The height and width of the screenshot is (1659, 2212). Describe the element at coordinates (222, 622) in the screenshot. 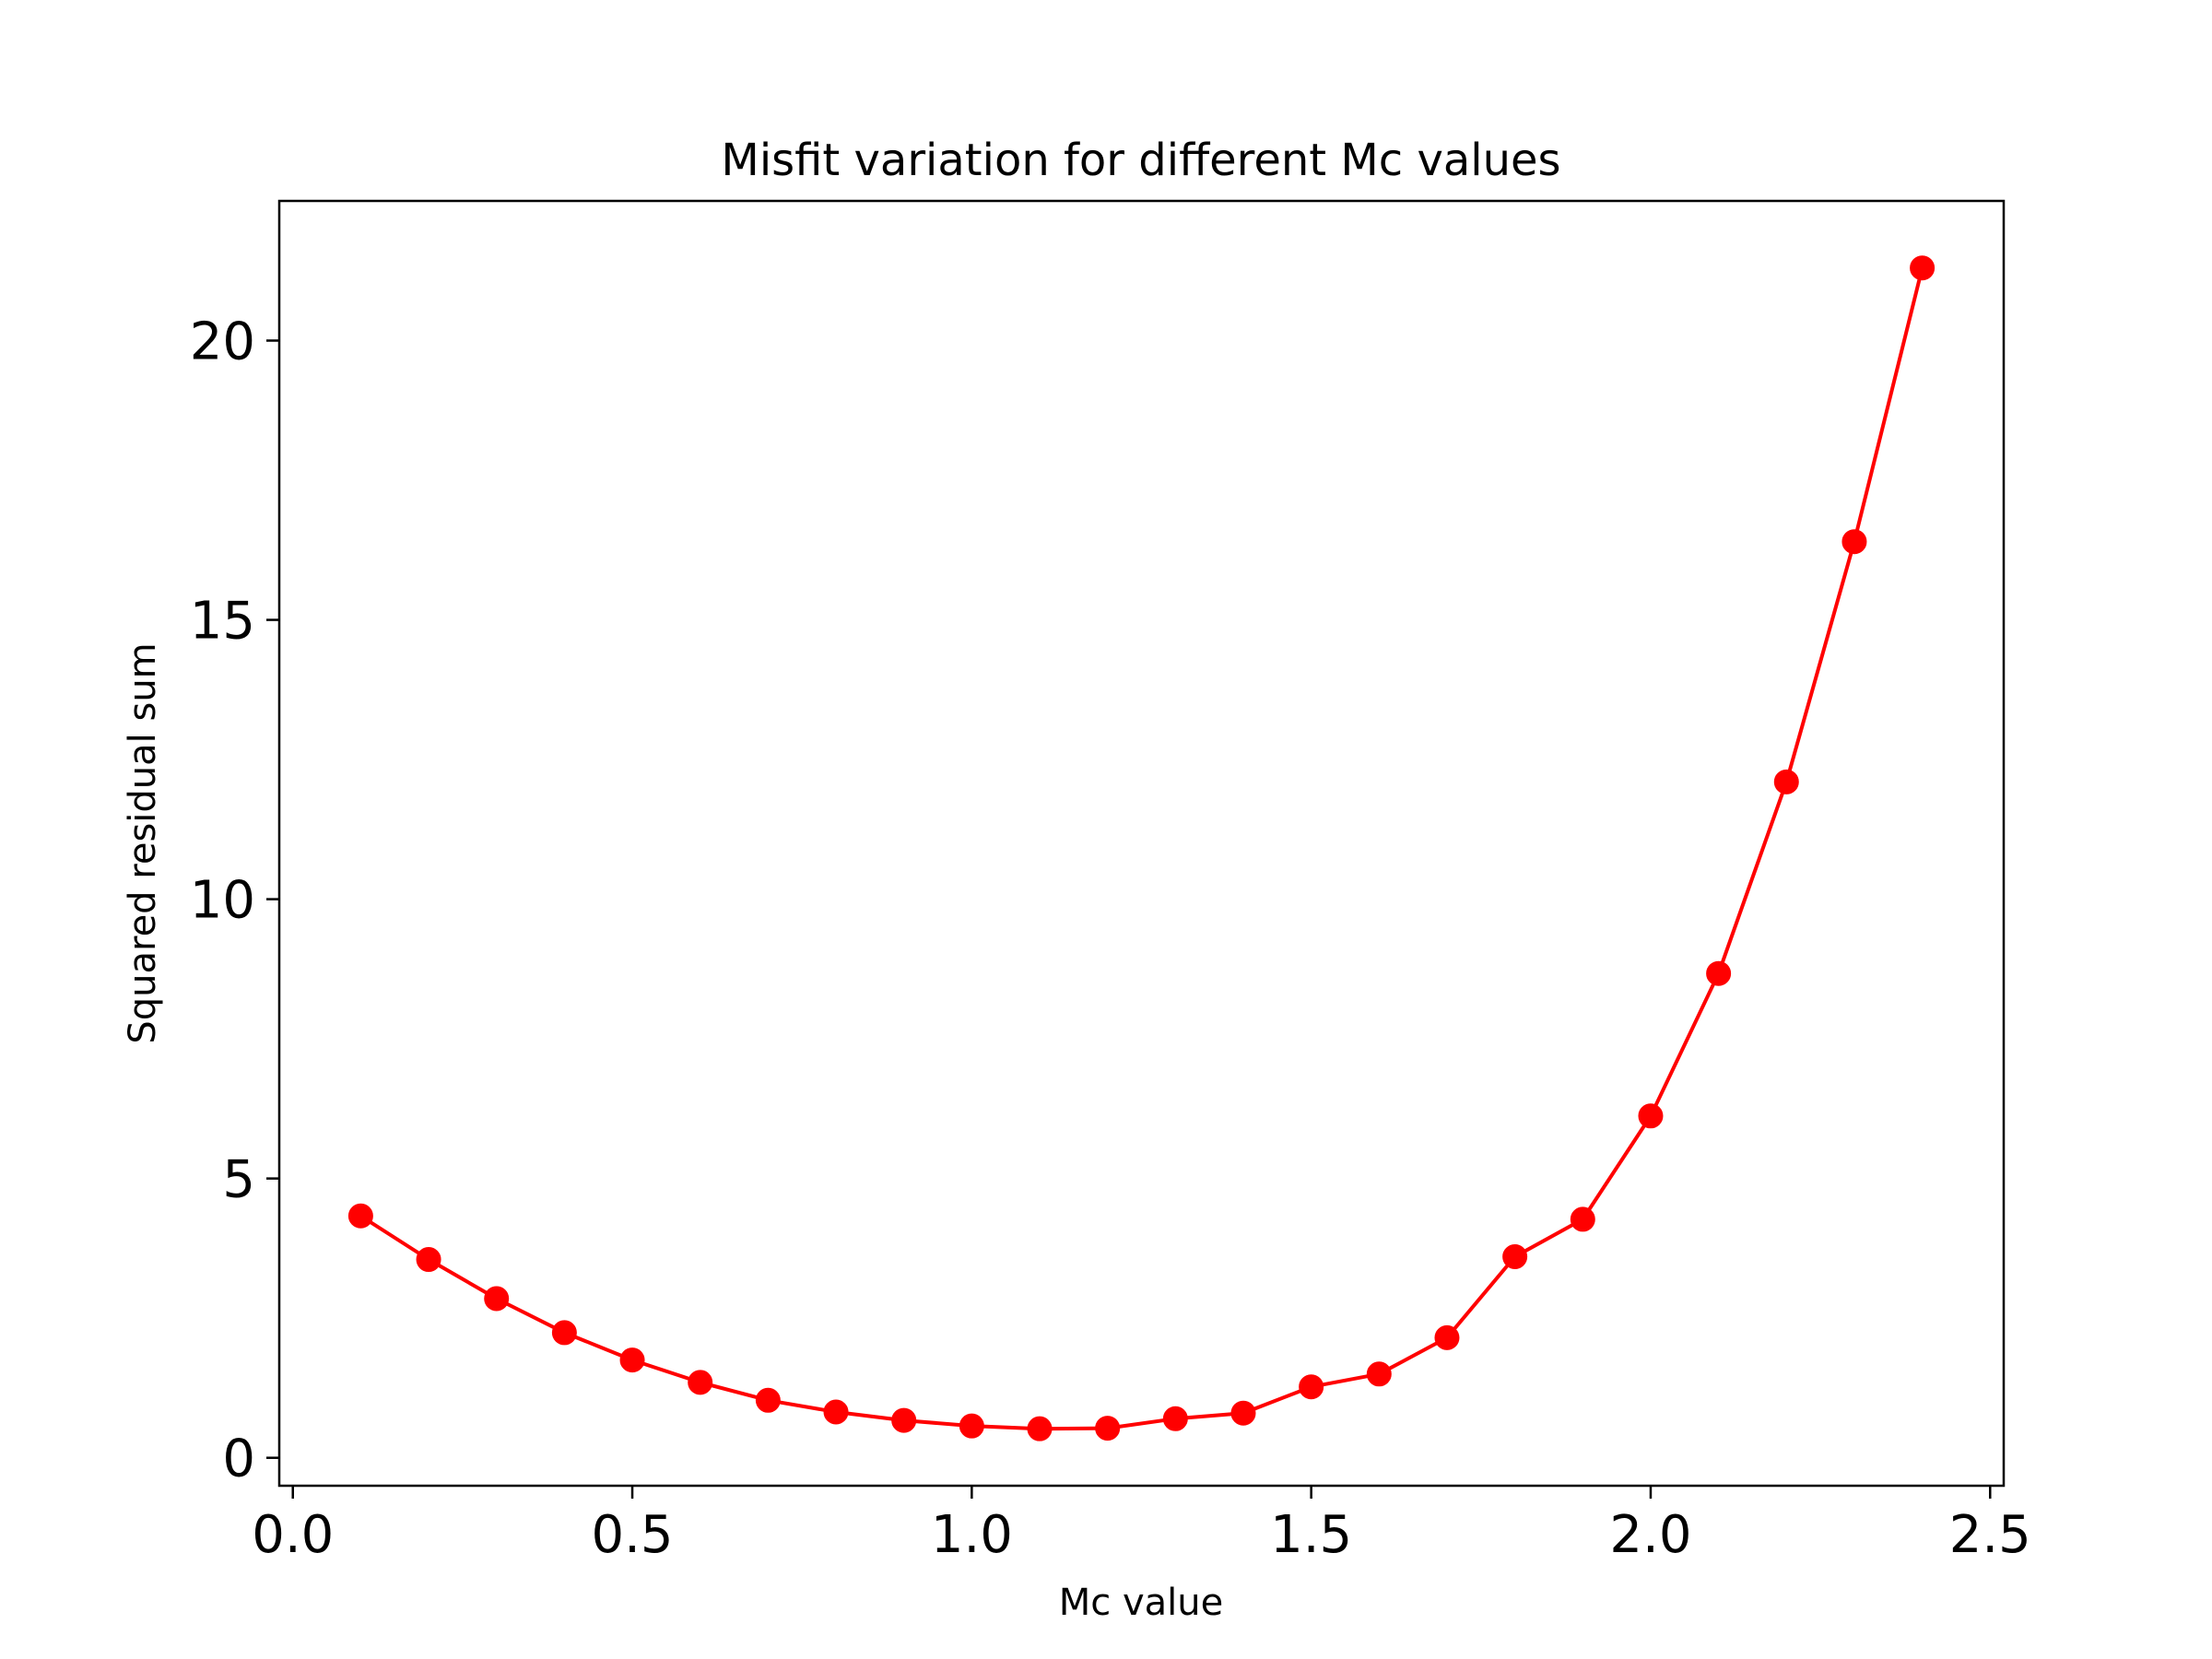

I see `y-tick-label: 15` at that location.